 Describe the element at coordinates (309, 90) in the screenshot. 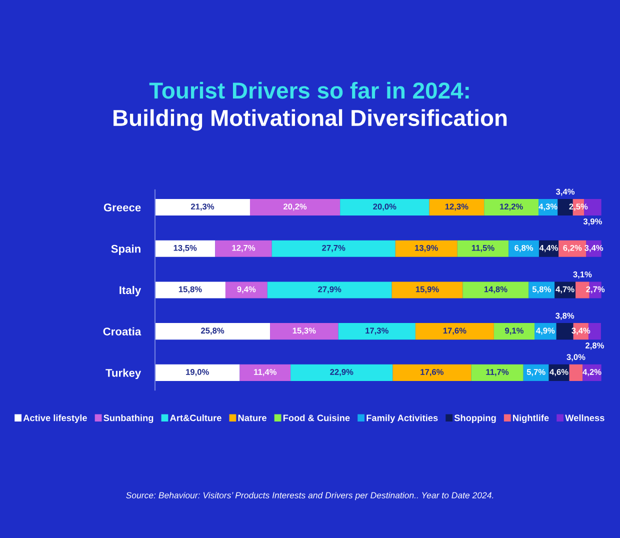

I see `chart-title: Tourist Drivers so far in 2024:` at that location.